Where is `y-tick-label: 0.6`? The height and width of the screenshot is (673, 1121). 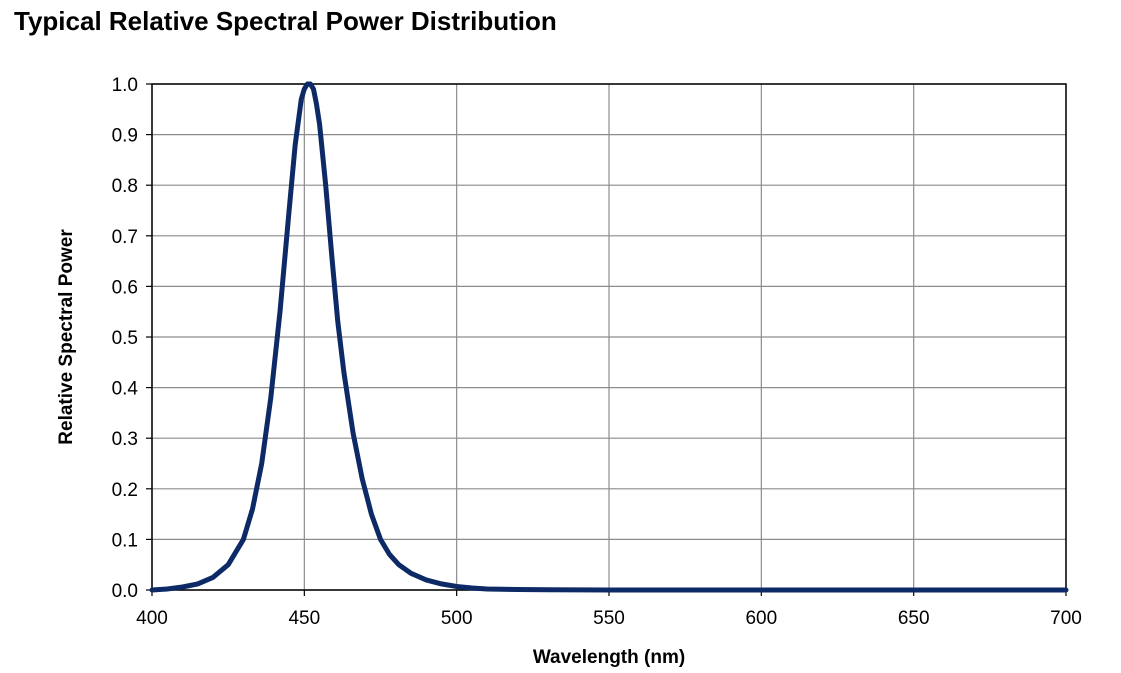 y-tick-label: 0.6 is located at coordinates (125, 287).